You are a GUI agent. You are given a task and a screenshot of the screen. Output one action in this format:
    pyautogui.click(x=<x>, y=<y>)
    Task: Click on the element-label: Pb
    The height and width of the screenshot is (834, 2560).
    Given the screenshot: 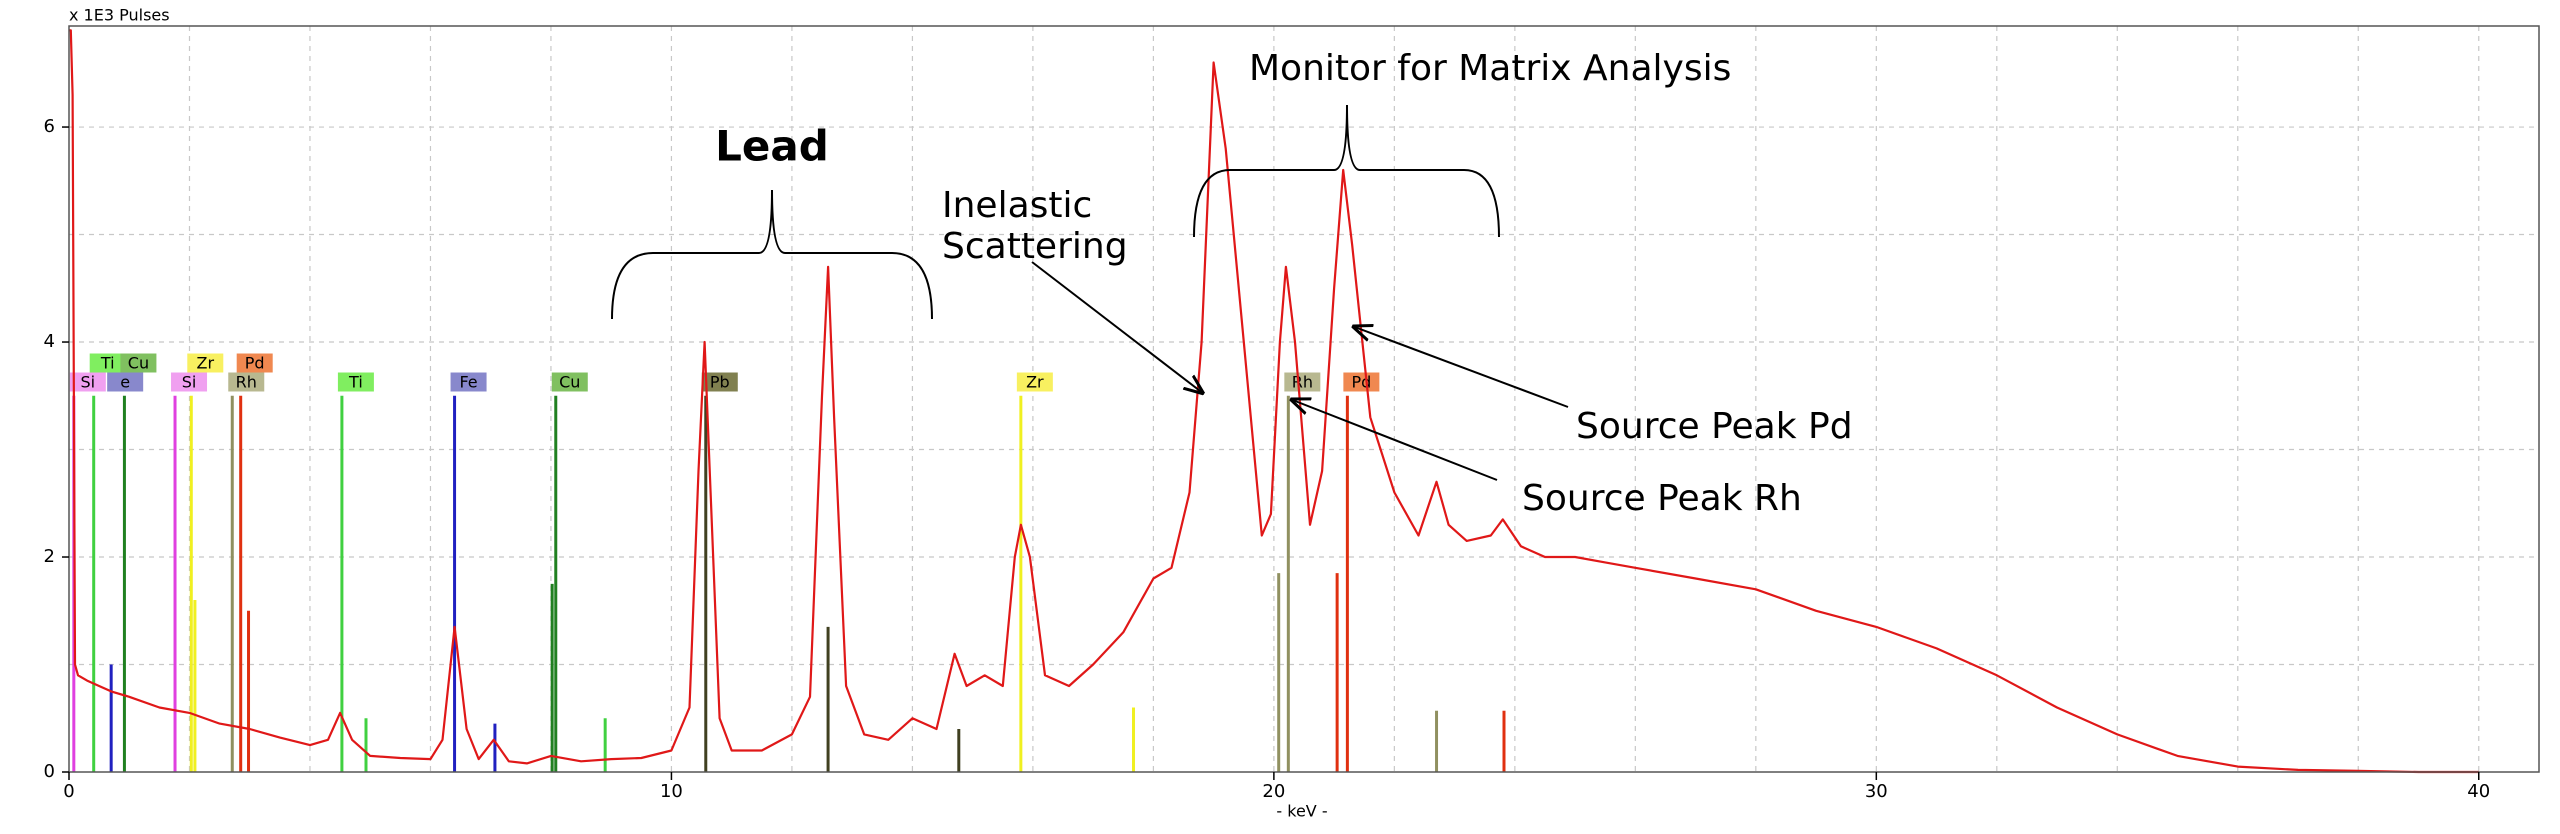 What is the action you would take?
    pyautogui.click(x=719, y=382)
    